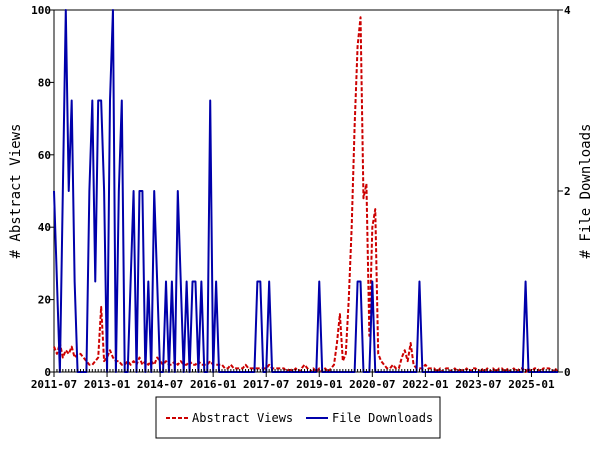  What do you see at coordinates (16, 191) in the screenshot?
I see `y-axis-left-label: # Abstract Views` at bounding box center [16, 191].